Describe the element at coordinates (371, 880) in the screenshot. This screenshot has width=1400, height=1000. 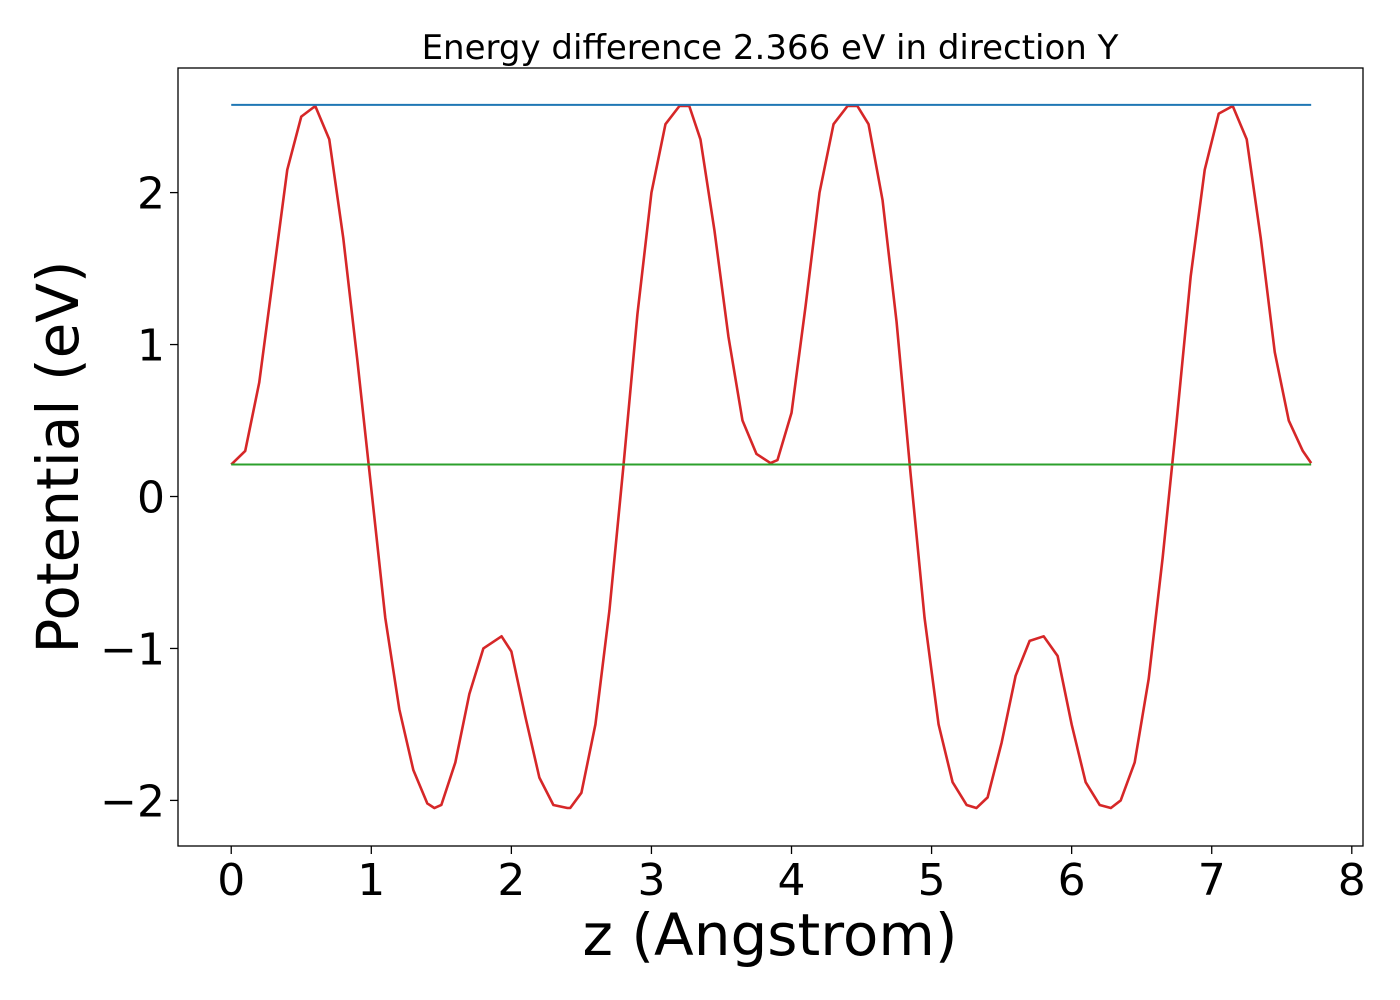
I see `x-tick-label: 1` at that location.